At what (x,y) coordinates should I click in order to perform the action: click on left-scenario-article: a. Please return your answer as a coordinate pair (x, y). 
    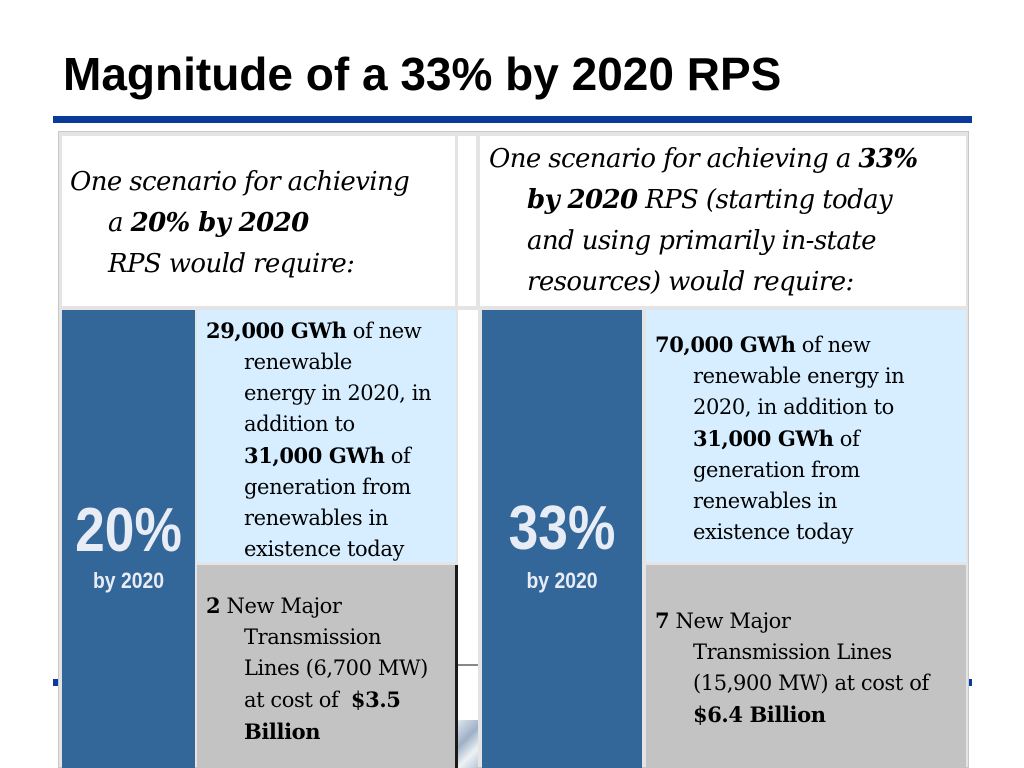
    Looking at the image, I should click on (119, 223).